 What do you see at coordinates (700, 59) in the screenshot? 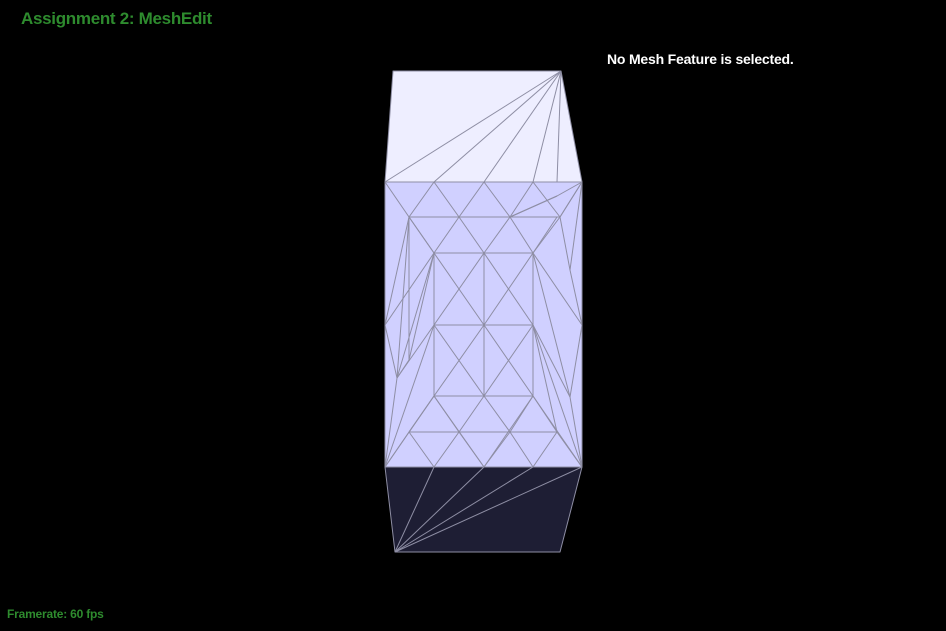
I see `selection-status: No Mesh Feature is selected.` at bounding box center [700, 59].